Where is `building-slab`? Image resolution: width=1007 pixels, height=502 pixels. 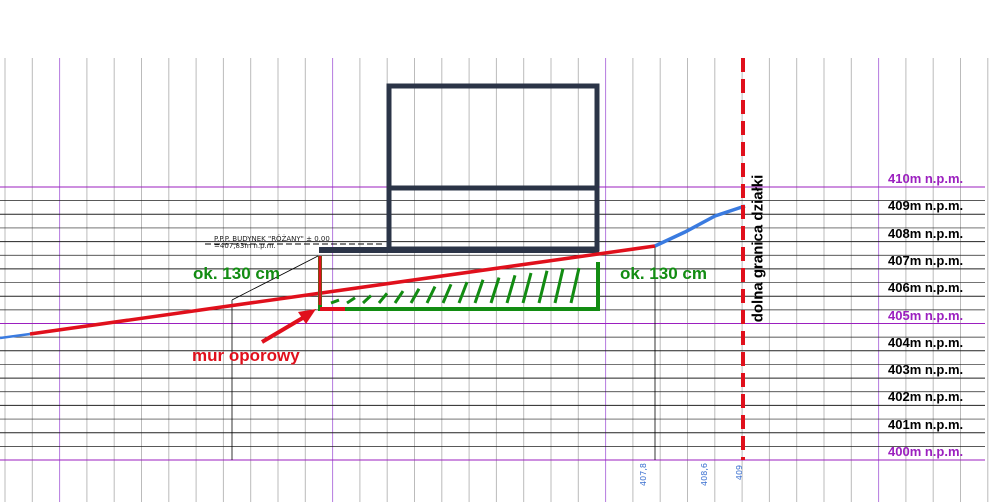
building-slab is located at coordinates (459, 250).